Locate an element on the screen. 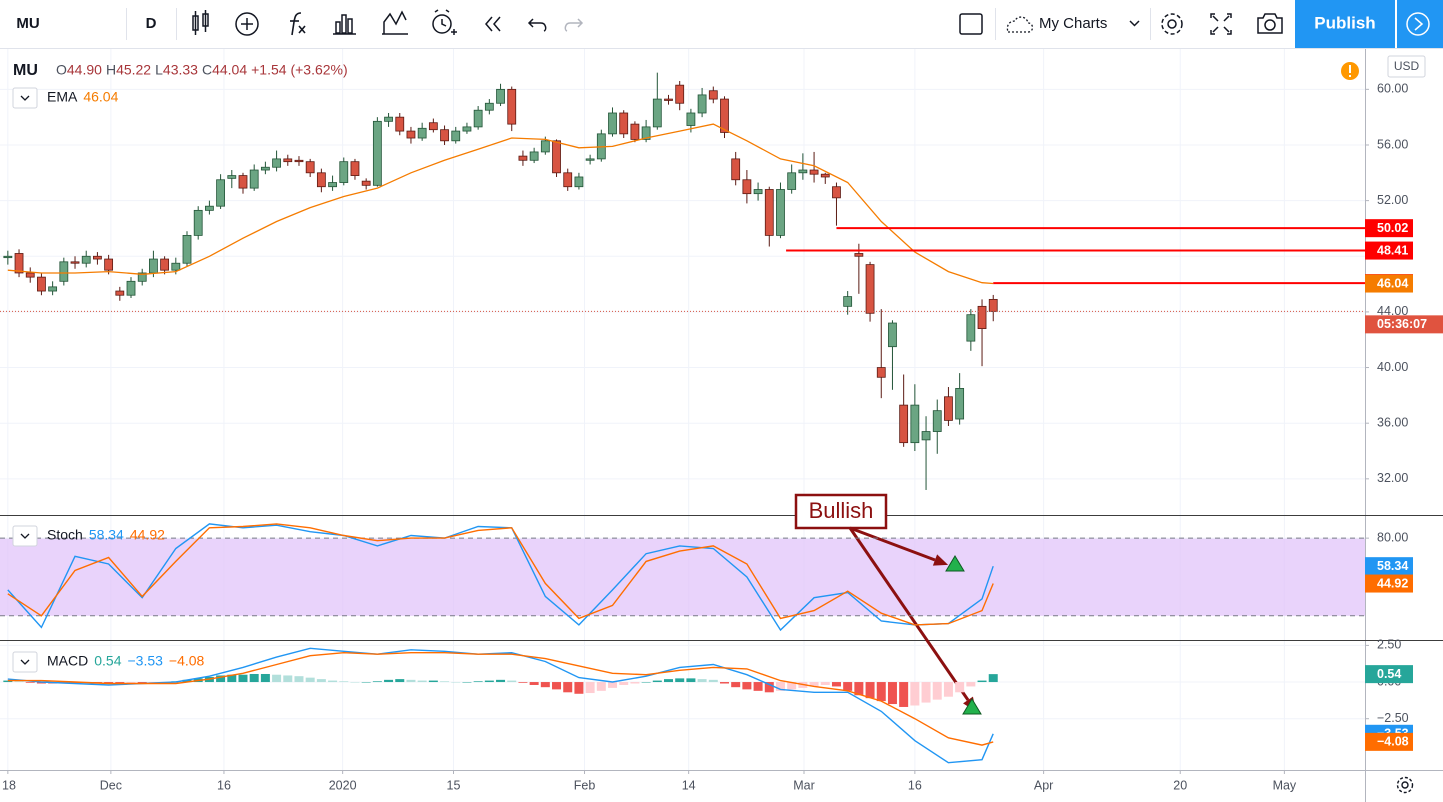 The width and height of the screenshot is (1443, 802). symbol-button: MU is located at coordinates (27, 23).